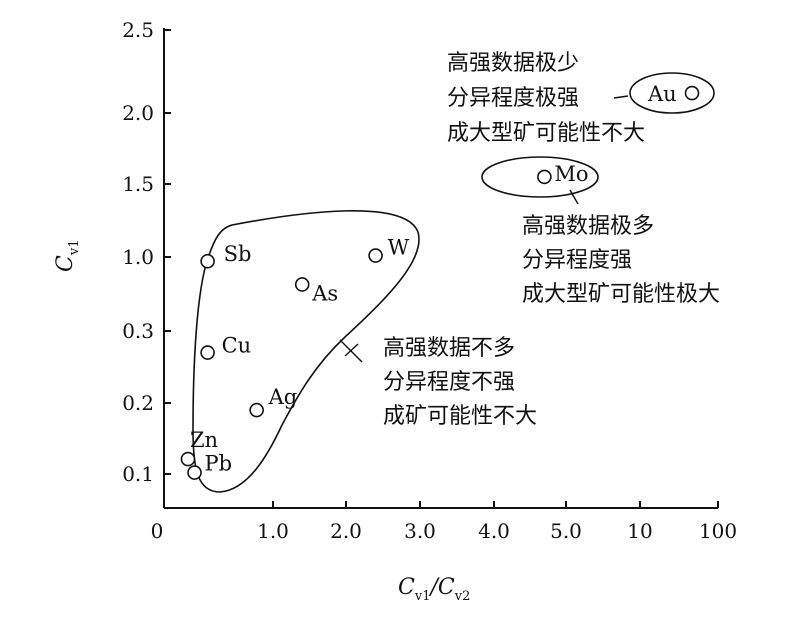 The image size is (800, 617). What do you see at coordinates (546, 133) in the screenshot?
I see `annotation-au-line-3: 成大型矿可能性不大` at bounding box center [546, 133].